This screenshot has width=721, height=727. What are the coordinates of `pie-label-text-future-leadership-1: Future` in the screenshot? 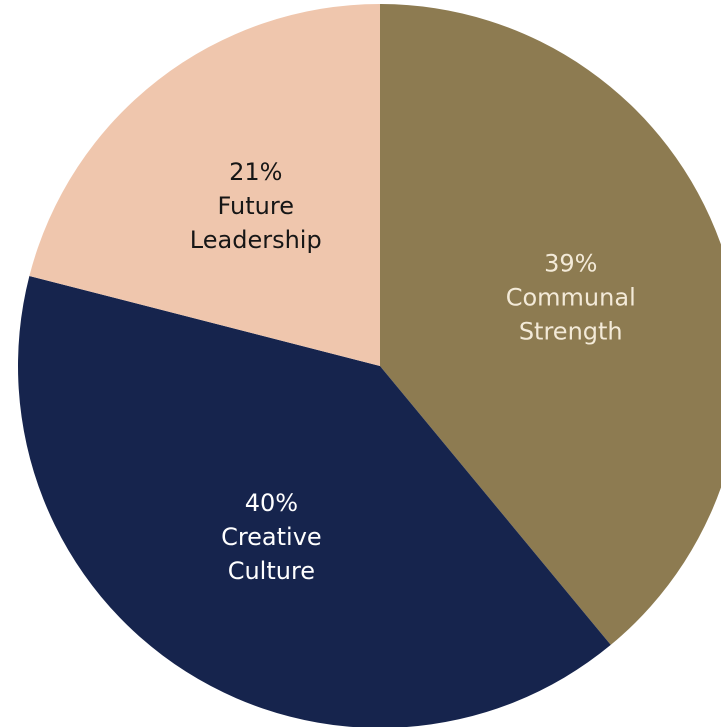 It's located at (256, 206).